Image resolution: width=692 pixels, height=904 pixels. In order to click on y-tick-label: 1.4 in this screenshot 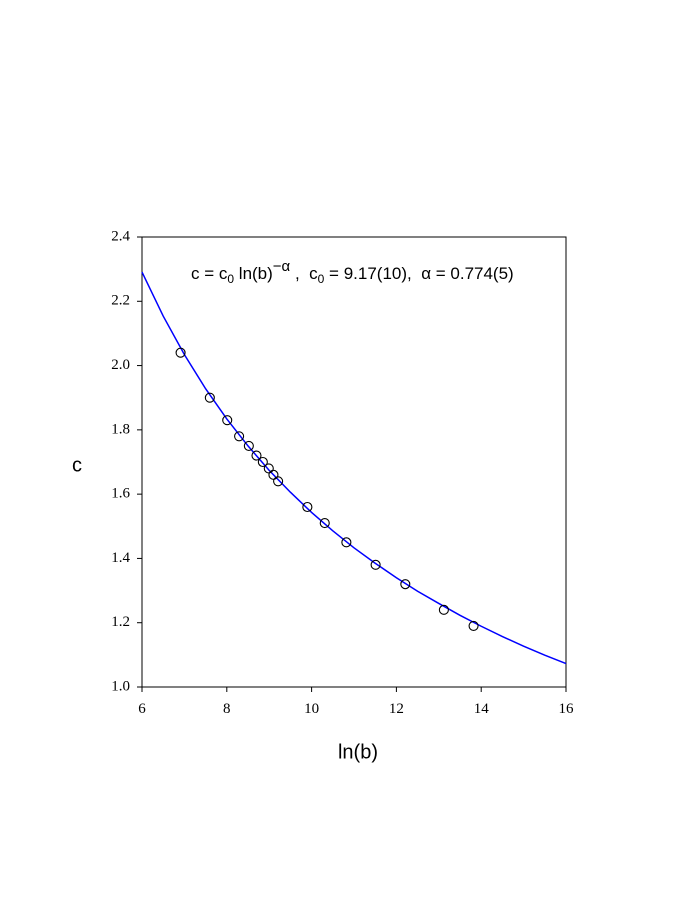, I will do `click(120, 558)`.